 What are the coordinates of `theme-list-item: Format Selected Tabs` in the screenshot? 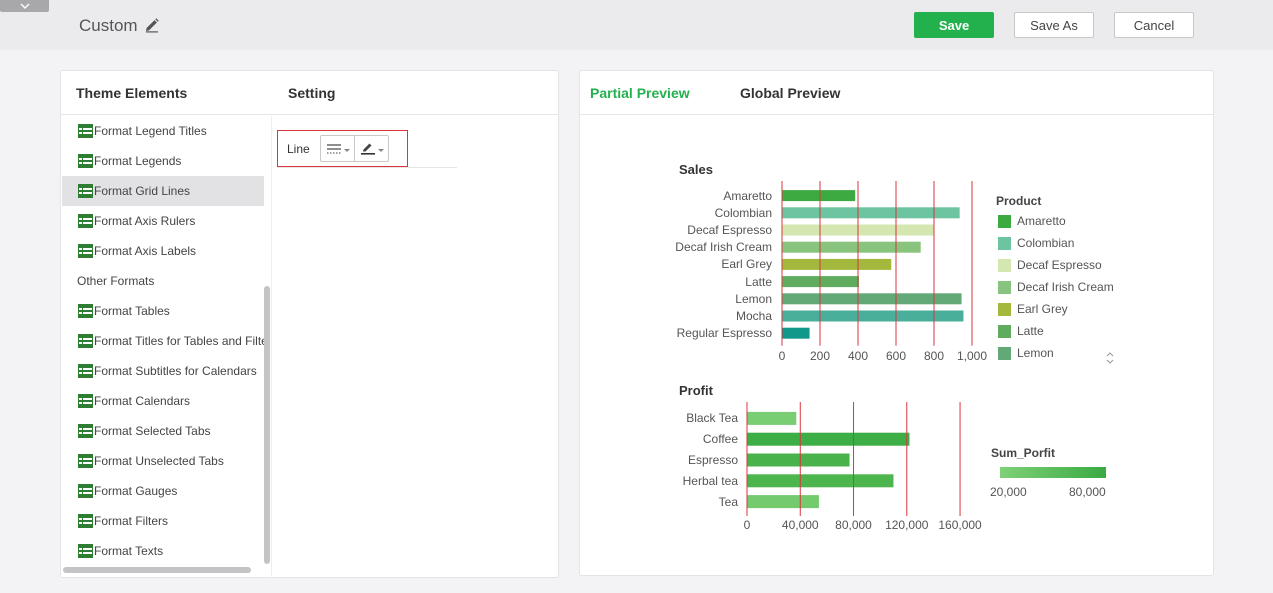 It's located at (163, 431).